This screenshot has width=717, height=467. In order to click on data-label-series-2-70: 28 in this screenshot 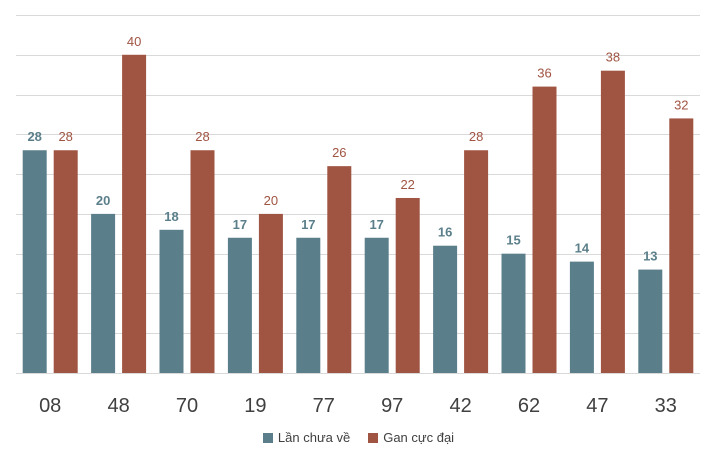, I will do `click(202, 136)`.